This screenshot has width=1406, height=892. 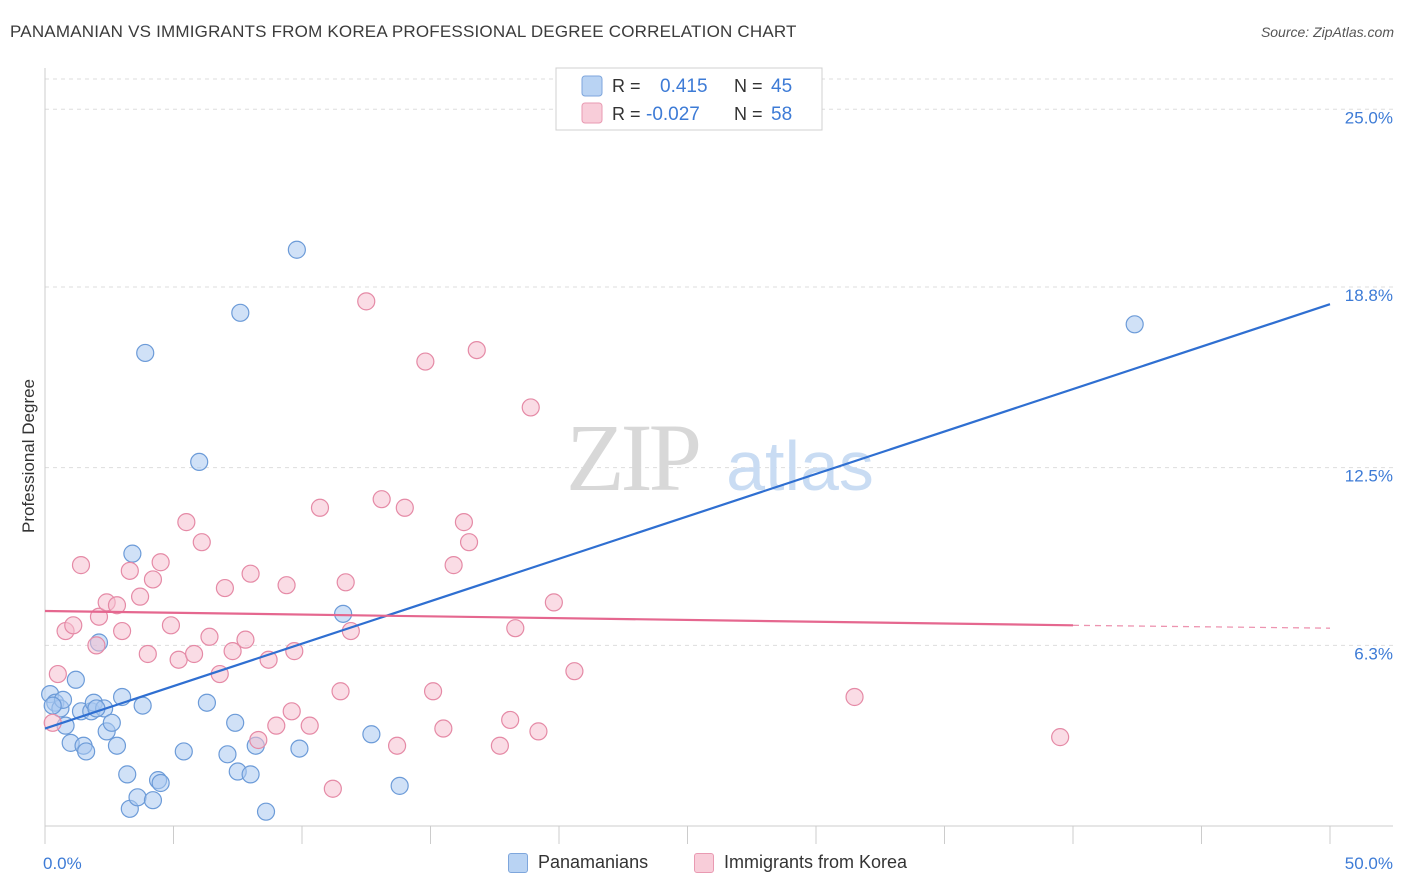 I want to click on legend-swatch-korea, so click(x=704, y=862).